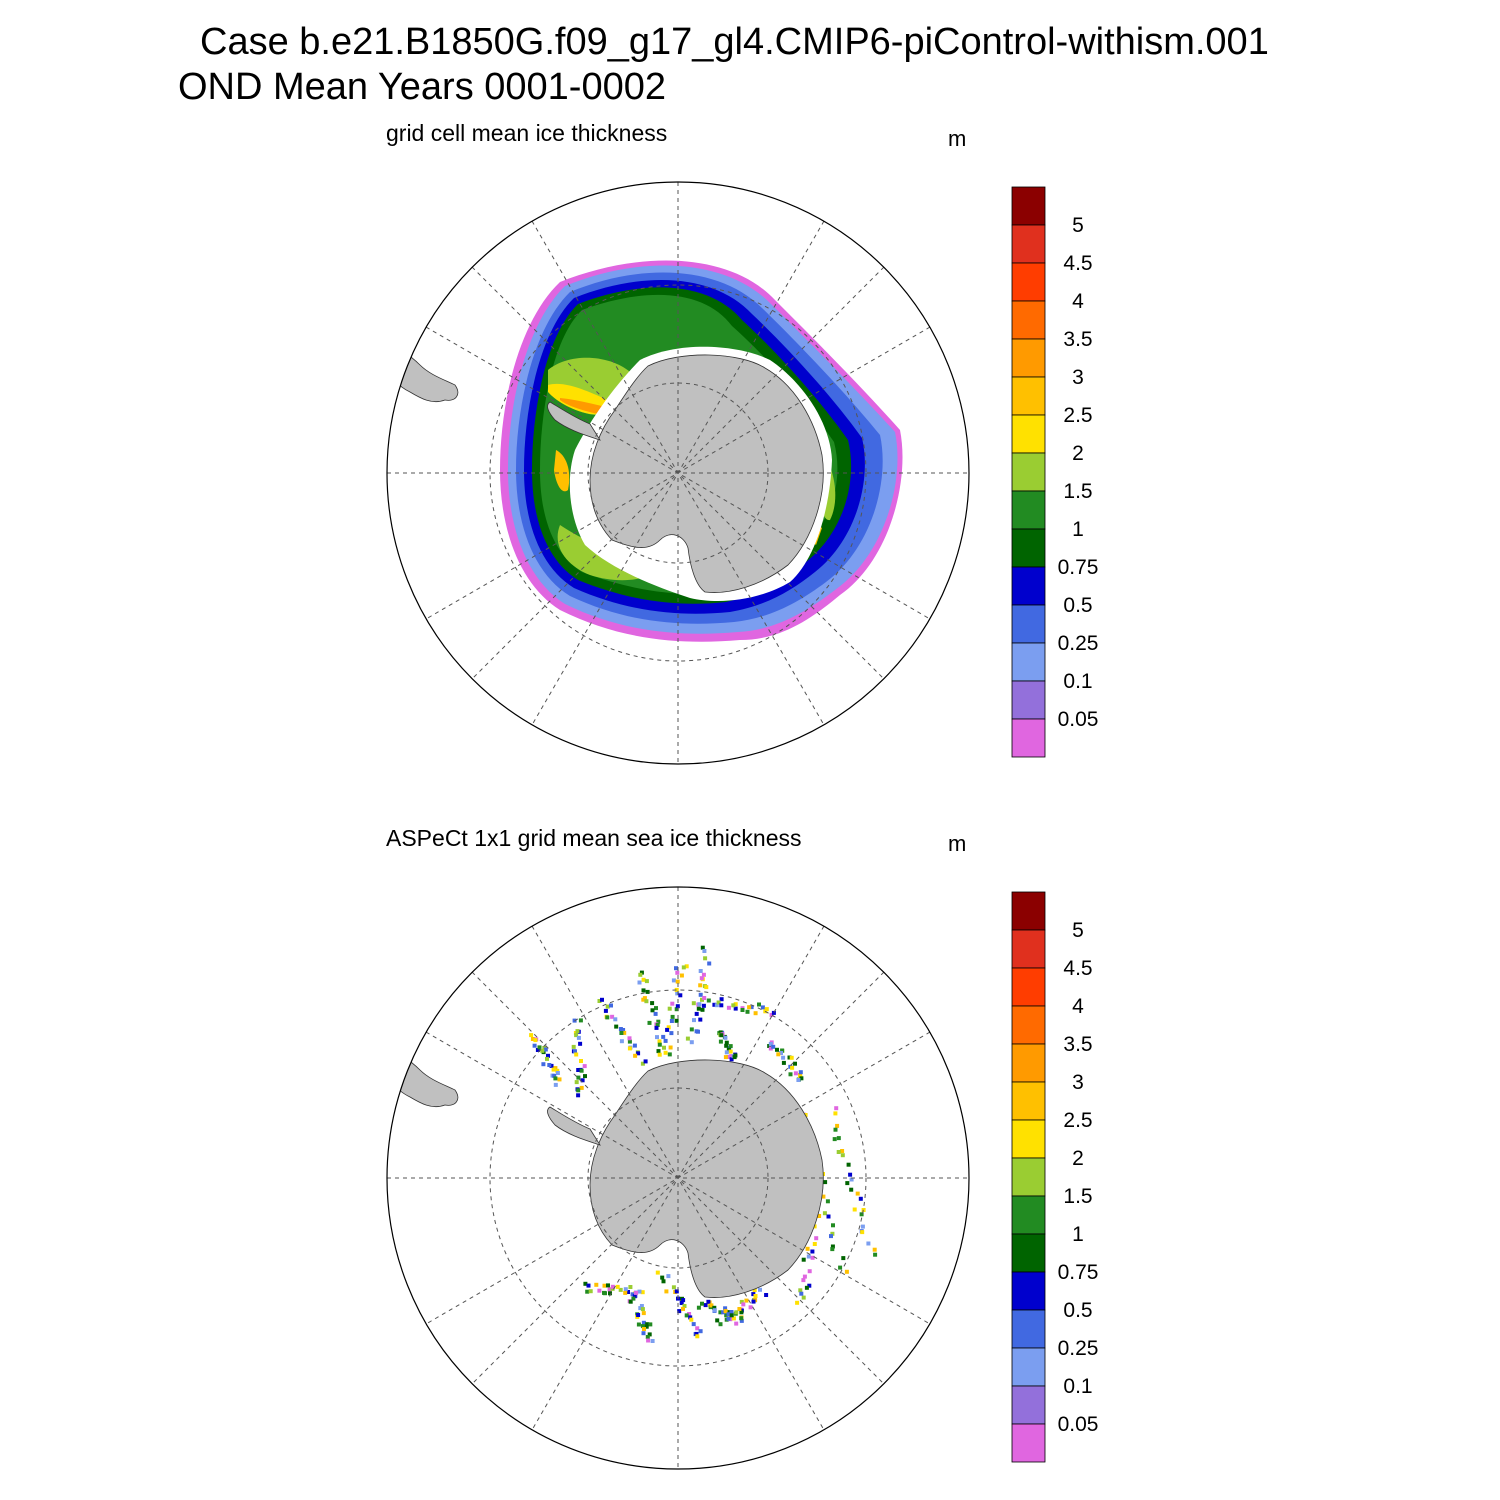 Image resolution: width=1500 pixels, height=1500 pixels. Describe the element at coordinates (574, 1126) in the screenshot. I see `antarctic-peninsula-obs` at that location.